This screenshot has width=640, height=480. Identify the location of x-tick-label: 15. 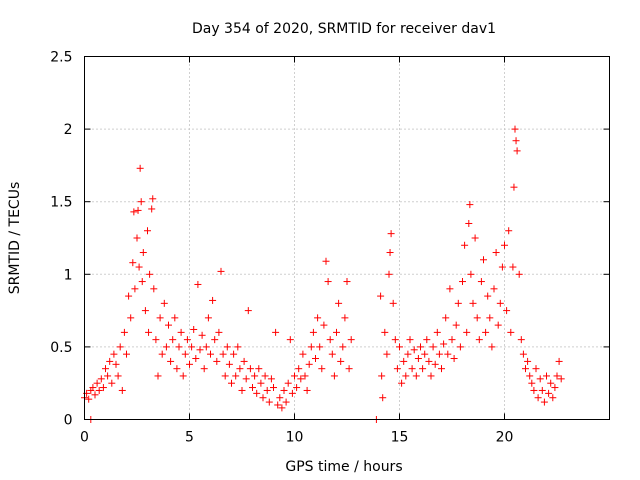
(400, 438).